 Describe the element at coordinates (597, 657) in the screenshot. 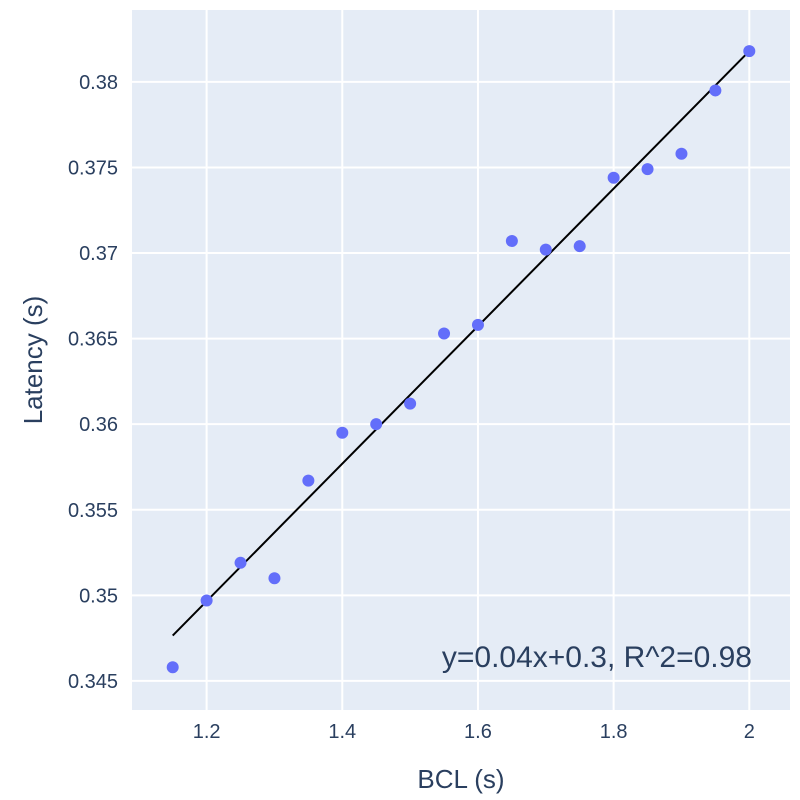

I see `regression-annotation: y=0.04x+0.3, R^2=0.98` at that location.